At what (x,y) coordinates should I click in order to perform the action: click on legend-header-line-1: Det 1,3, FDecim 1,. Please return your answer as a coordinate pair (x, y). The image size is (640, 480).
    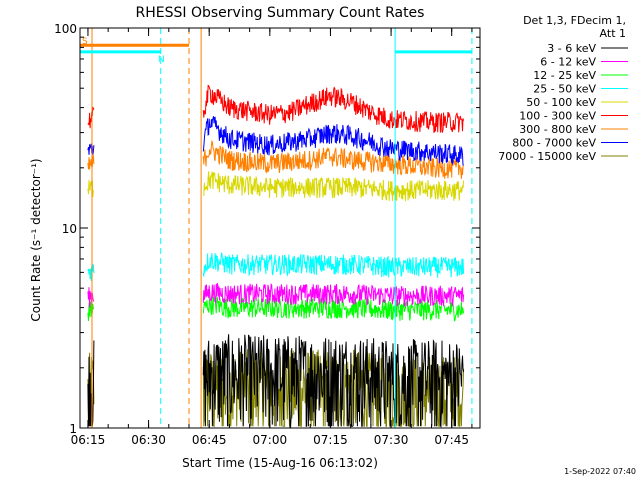
    Looking at the image, I should click on (574, 20).